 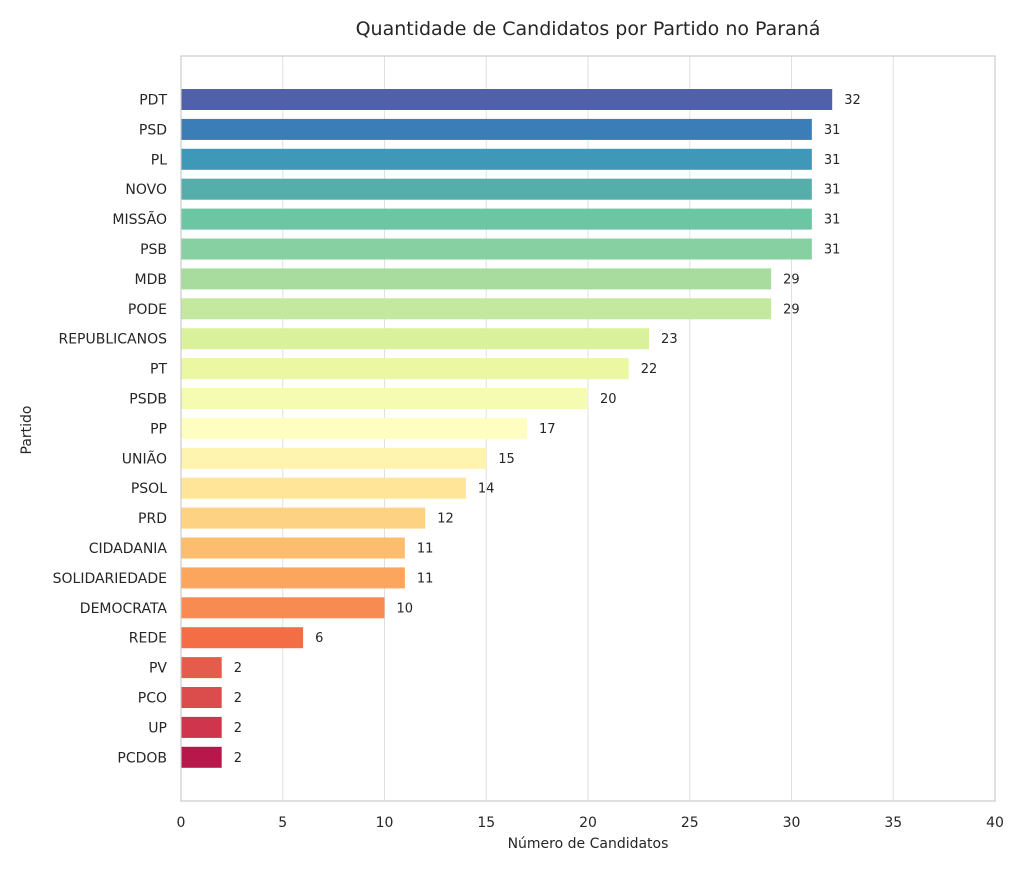 What do you see at coordinates (158, 429) in the screenshot?
I see `y-tick-label: PP` at bounding box center [158, 429].